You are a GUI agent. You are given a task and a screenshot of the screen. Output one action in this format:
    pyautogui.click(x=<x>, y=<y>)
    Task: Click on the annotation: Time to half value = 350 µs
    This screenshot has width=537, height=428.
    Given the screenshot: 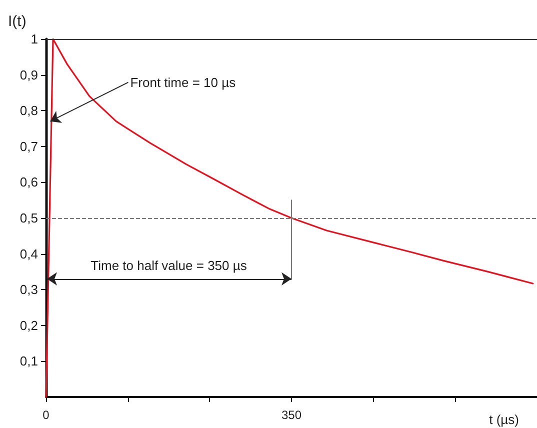 What is the action you would take?
    pyautogui.click(x=169, y=265)
    